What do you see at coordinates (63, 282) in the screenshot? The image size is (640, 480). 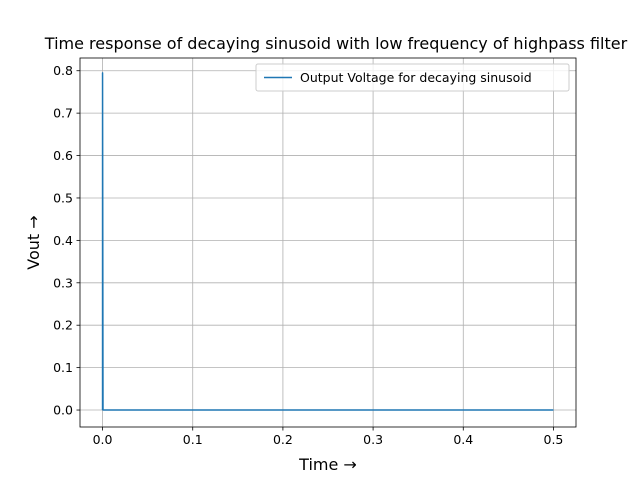 I see `y-tick-label: 0.3` at bounding box center [63, 282].